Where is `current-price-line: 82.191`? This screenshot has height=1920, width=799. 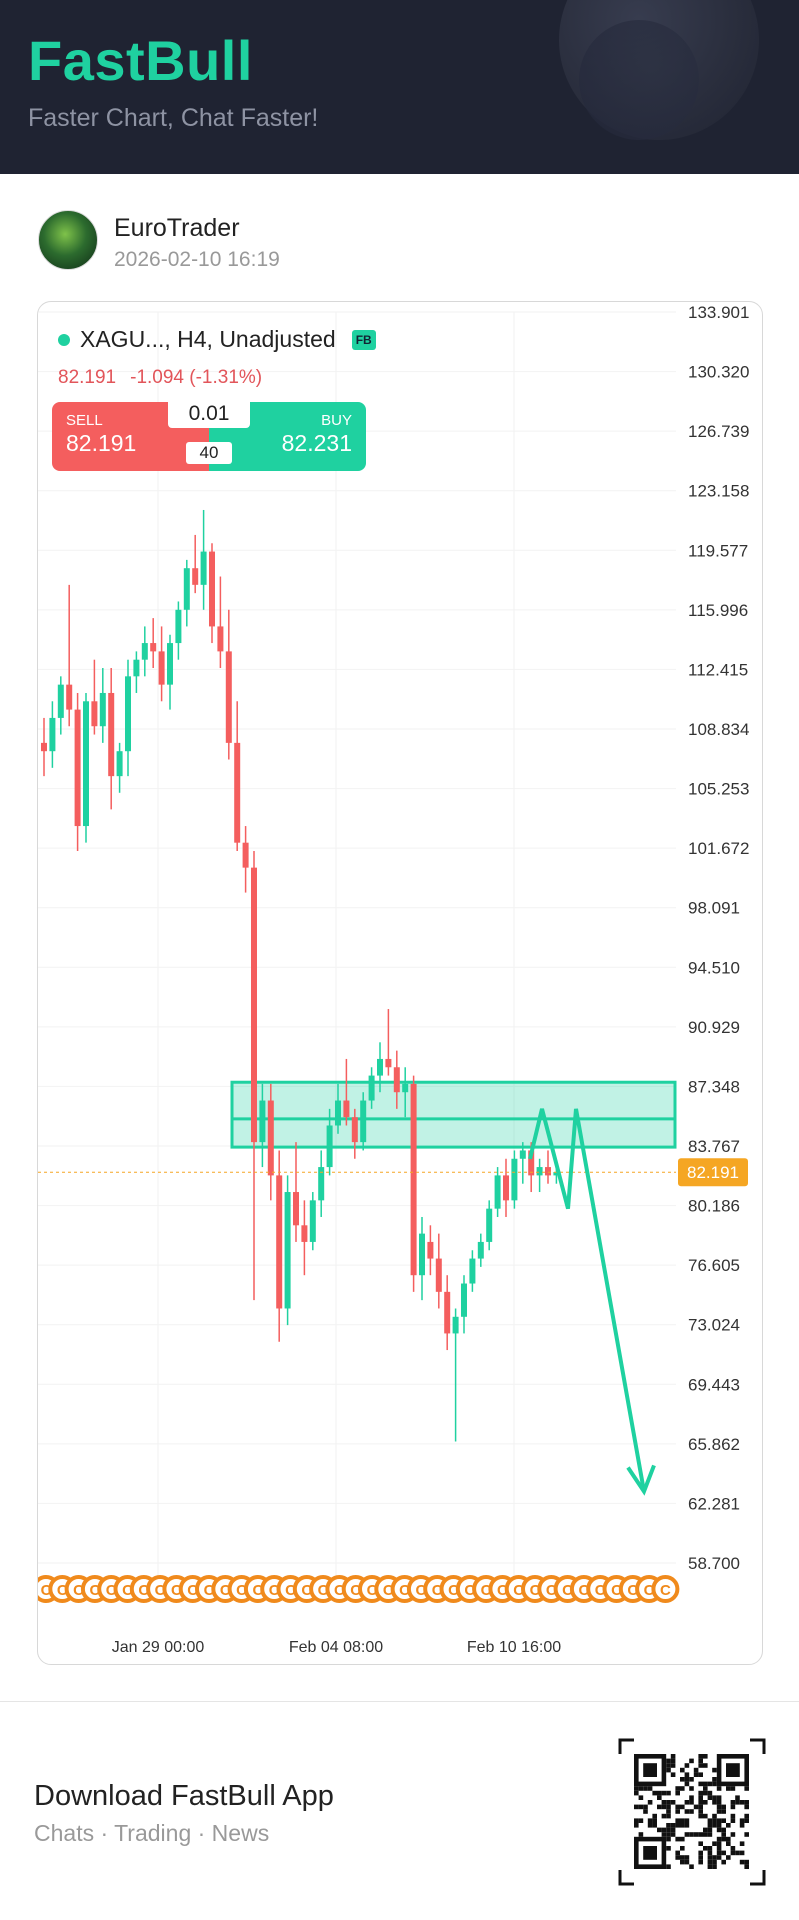 current-price-line: 82.191 is located at coordinates (393, 1172).